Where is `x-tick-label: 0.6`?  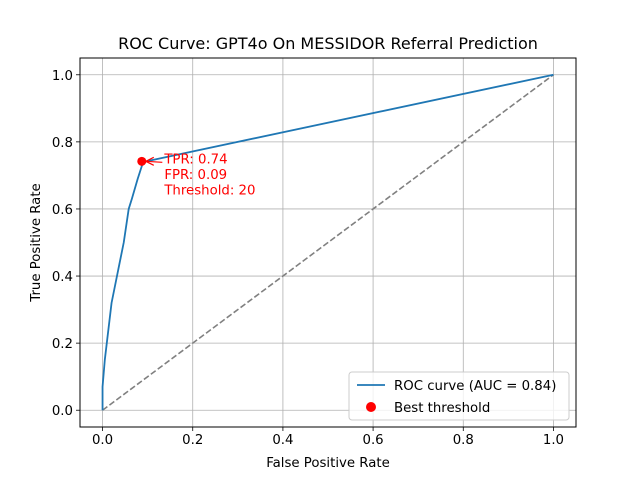 x-tick-label: 0.6 is located at coordinates (373, 440).